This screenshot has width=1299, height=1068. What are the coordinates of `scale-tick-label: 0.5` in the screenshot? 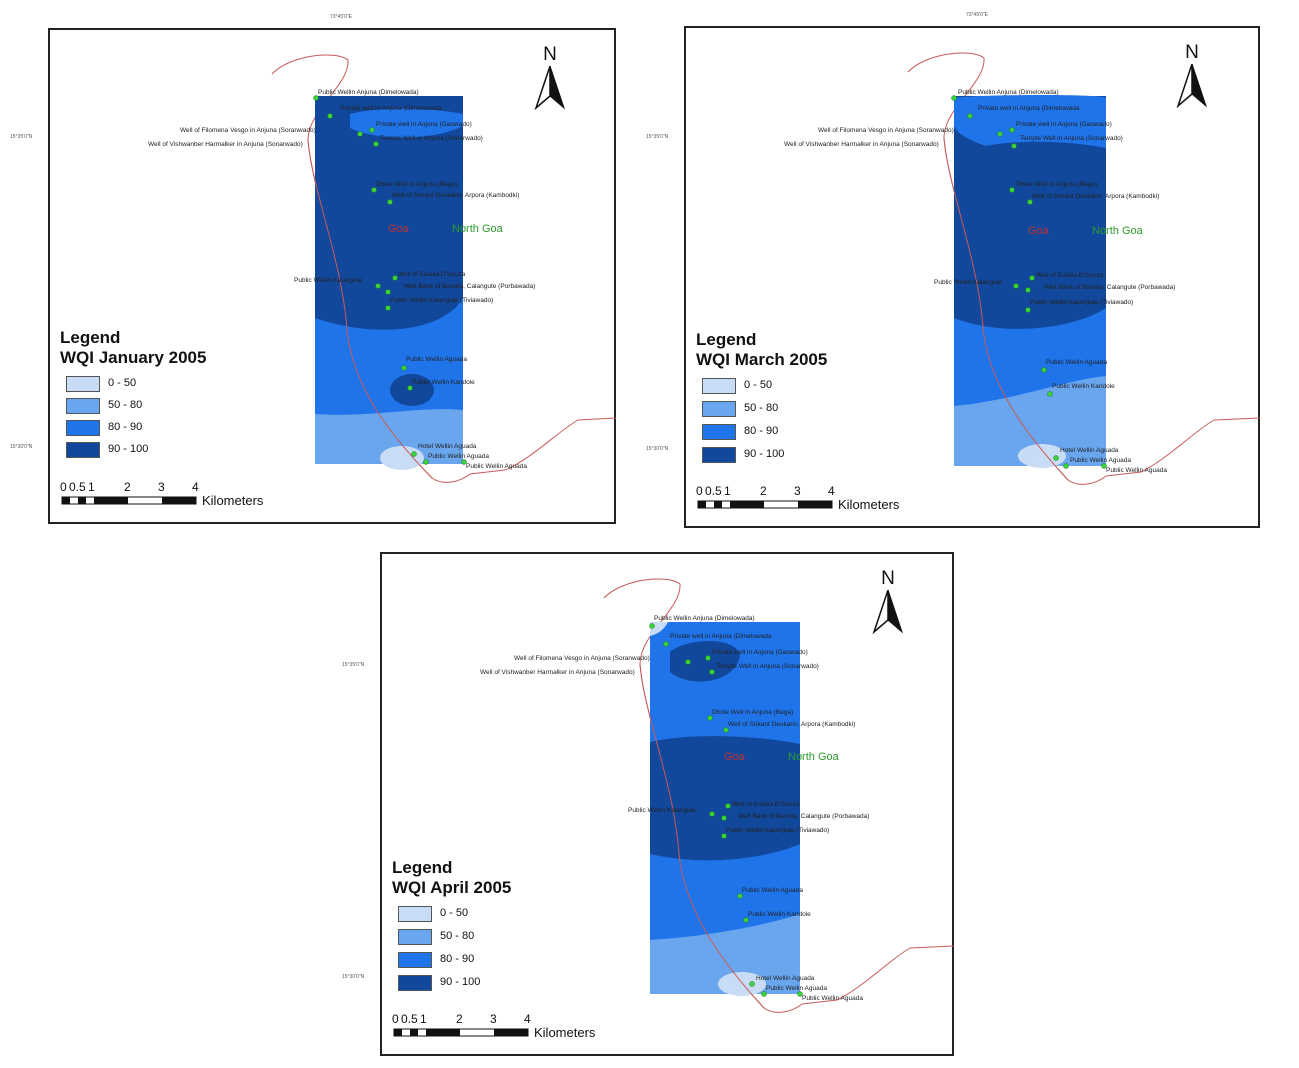 It's located at (713, 491).